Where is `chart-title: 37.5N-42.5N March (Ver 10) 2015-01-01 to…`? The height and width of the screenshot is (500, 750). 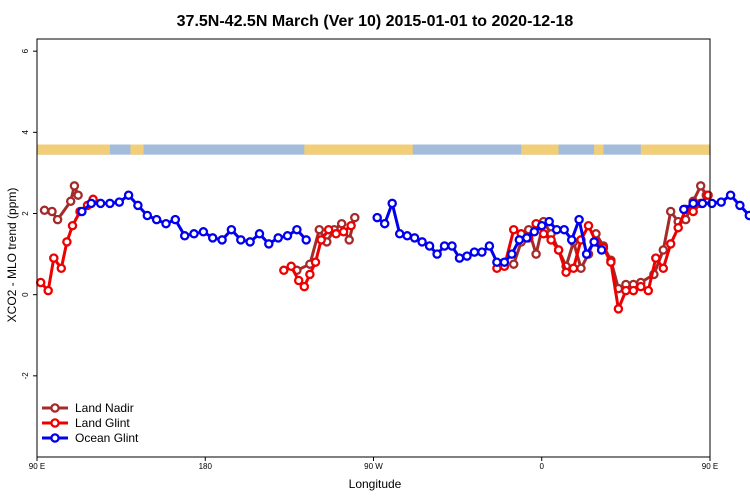 chart-title: 37.5N-42.5N March (Ver 10) 2015-01-01 to… is located at coordinates (375, 21).